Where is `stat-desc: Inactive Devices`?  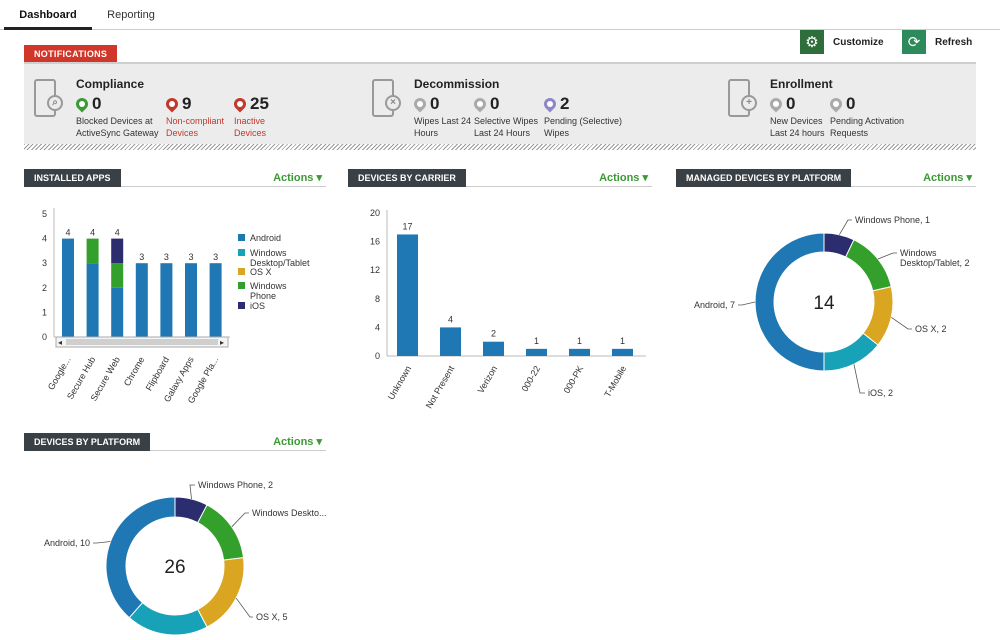 stat-desc: Inactive Devices is located at coordinates (250, 127).